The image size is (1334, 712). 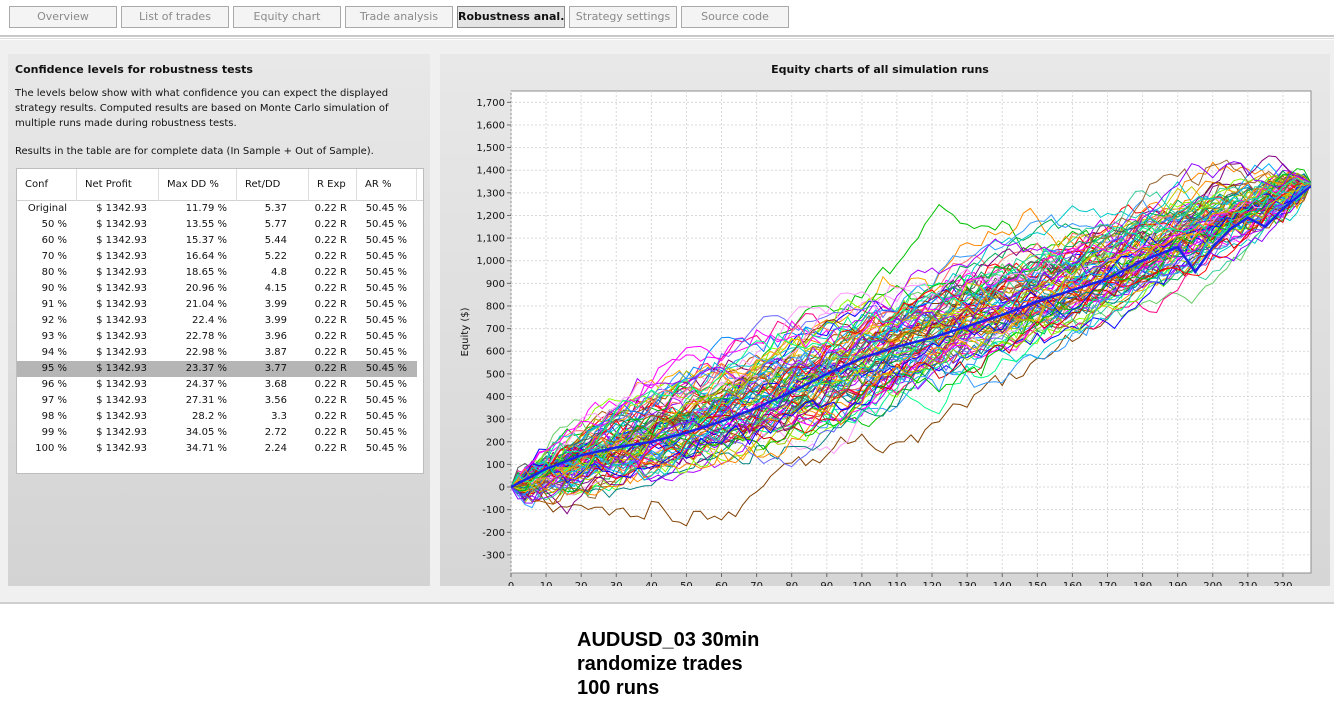 What do you see at coordinates (54, 320) in the screenshot?
I see `table-cell: 92 %` at bounding box center [54, 320].